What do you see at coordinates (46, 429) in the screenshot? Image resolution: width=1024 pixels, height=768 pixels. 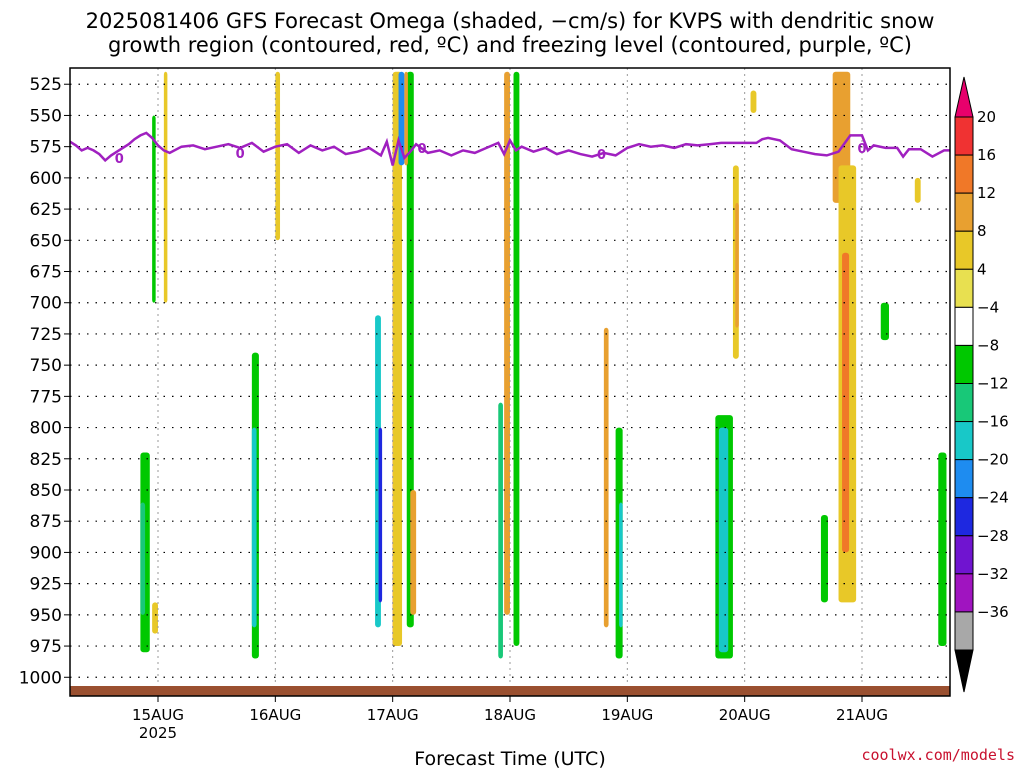 I see `y-tick-label-800: 800` at bounding box center [46, 429].